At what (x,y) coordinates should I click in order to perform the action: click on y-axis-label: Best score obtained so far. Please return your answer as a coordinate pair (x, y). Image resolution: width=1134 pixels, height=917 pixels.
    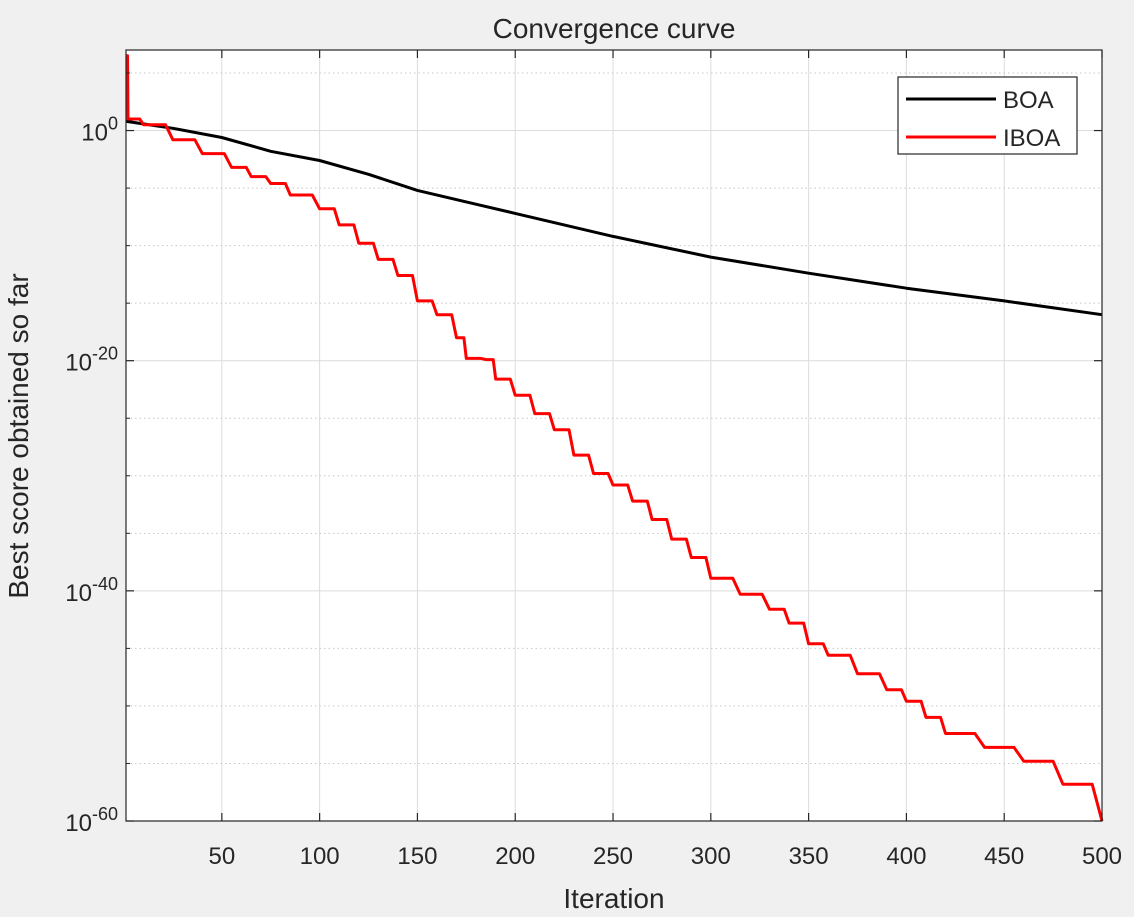
    Looking at the image, I should click on (18, 435).